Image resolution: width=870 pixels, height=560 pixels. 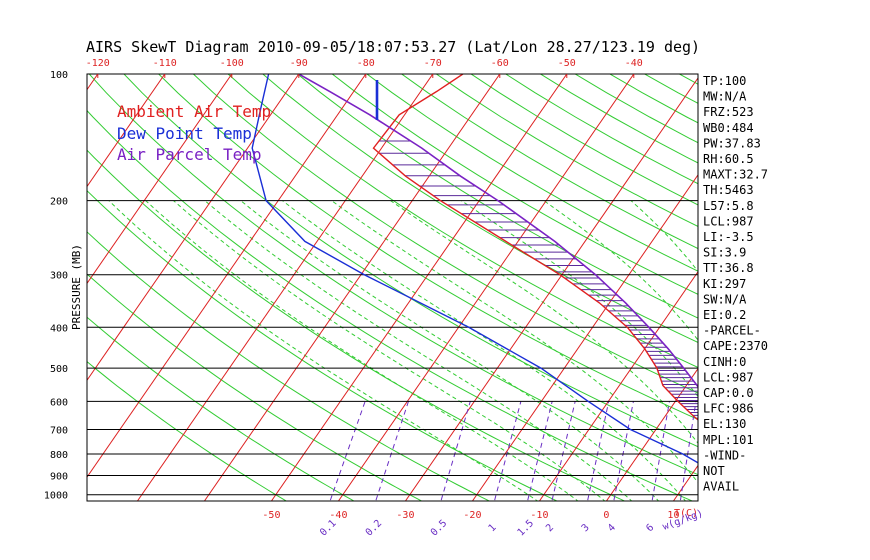 I want to click on pressure-tick-label: 600, so click(x=59, y=402).